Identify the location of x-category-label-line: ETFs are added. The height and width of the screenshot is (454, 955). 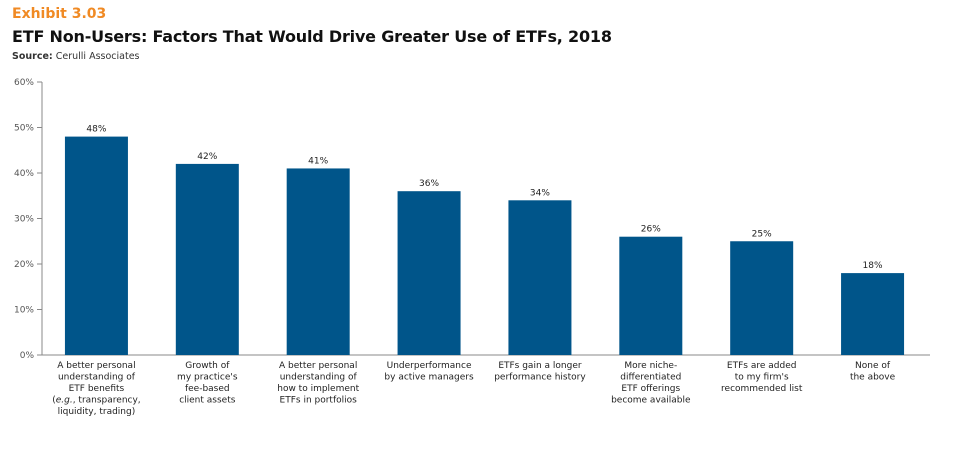
(762, 366).